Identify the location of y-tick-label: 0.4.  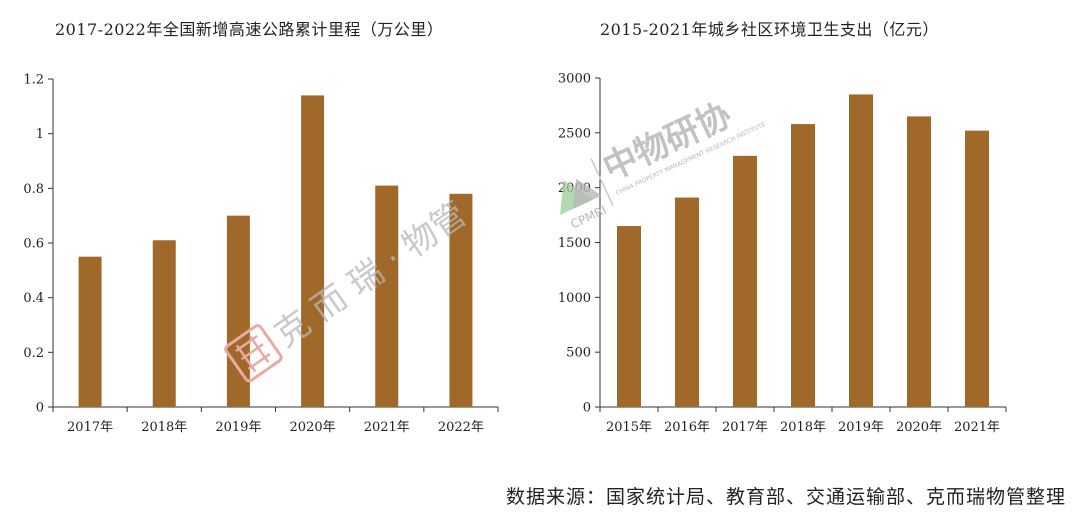
(33, 298).